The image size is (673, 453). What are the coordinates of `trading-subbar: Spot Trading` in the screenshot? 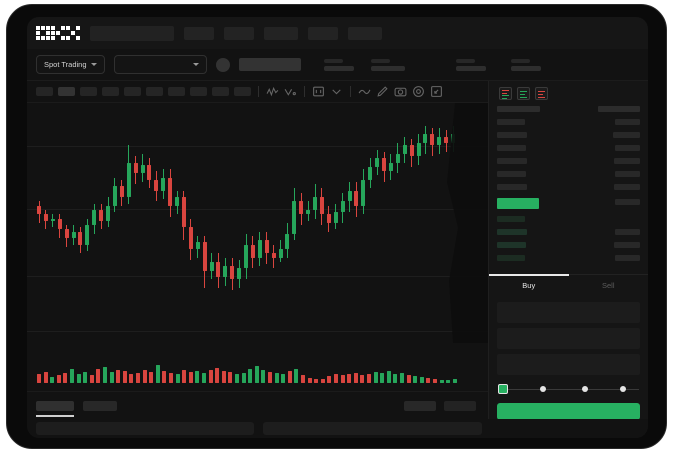 It's located at (337, 65).